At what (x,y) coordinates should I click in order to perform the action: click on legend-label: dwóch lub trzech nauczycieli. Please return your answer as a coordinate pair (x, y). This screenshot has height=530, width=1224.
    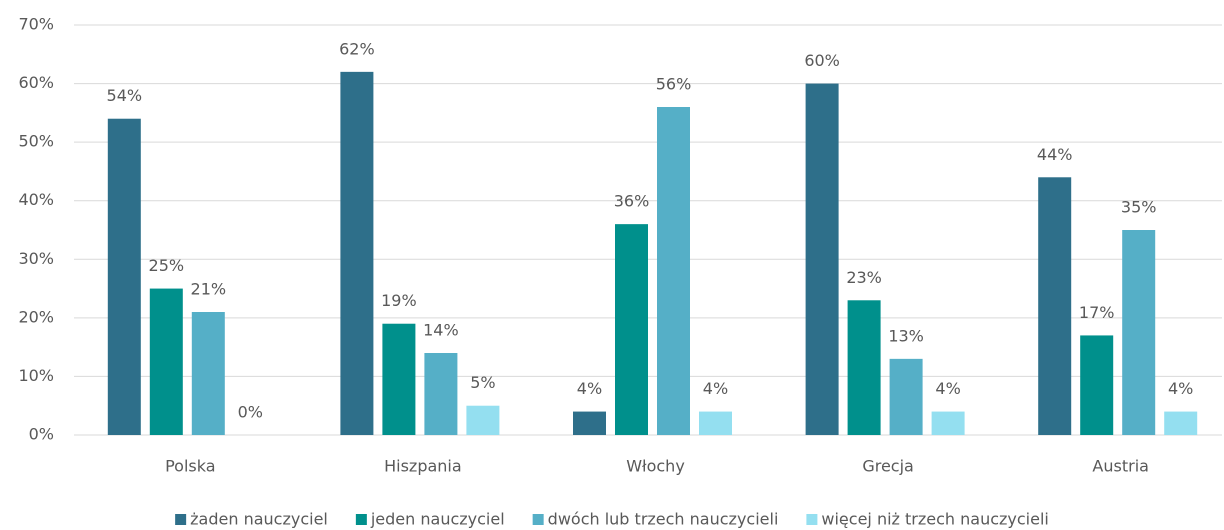
    Looking at the image, I should click on (663, 519).